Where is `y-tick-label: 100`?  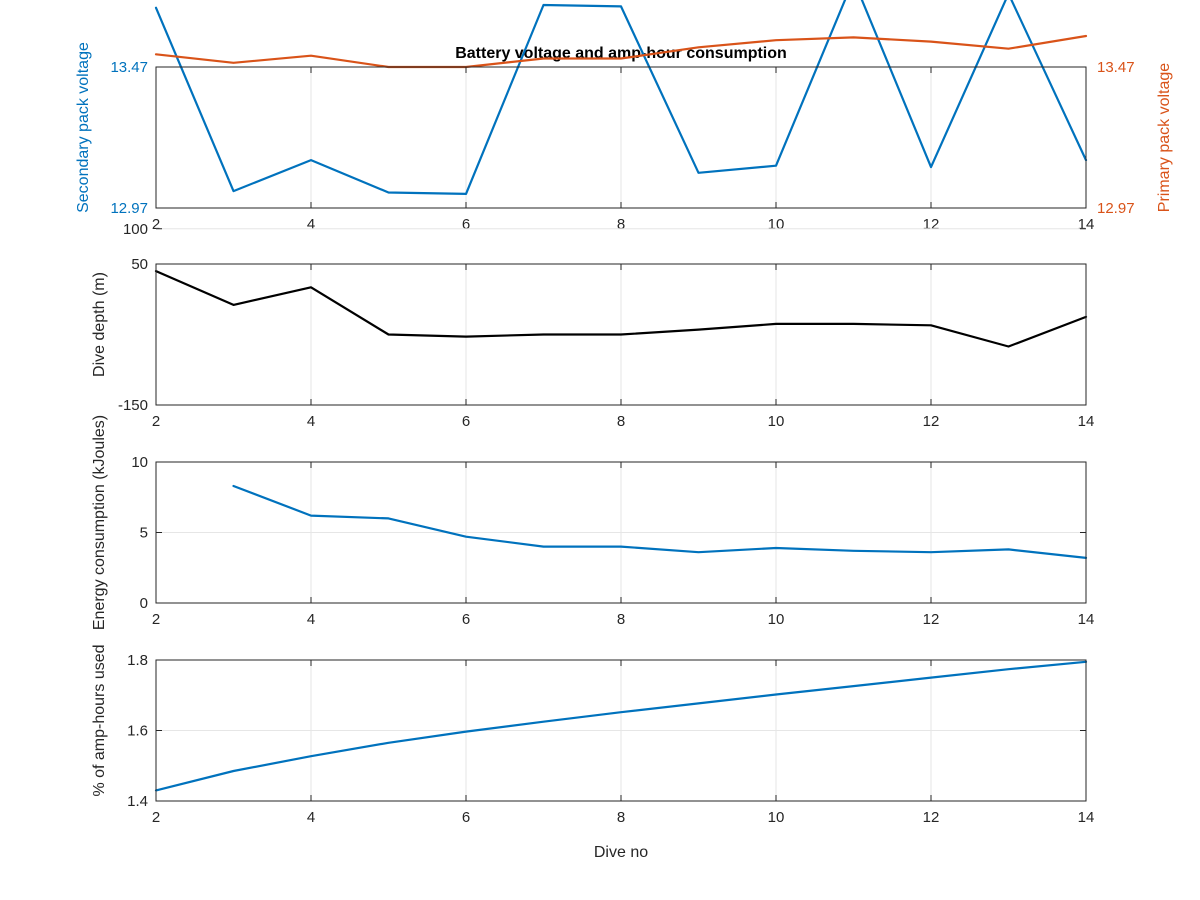
y-tick-label: 100 is located at coordinates (135, 229).